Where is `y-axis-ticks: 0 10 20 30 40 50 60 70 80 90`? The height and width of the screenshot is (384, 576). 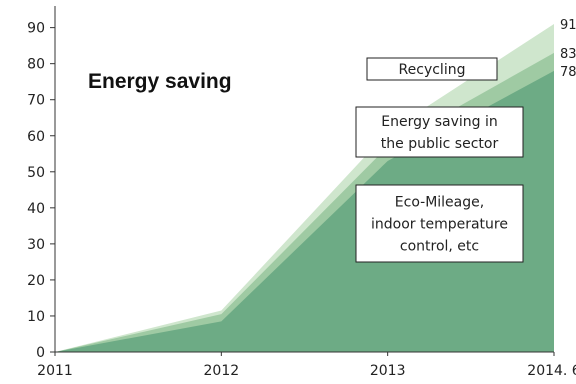
y-axis-ticks: 0 10 20 30 40 50 60 70 80 90 is located at coordinates (41, 191).